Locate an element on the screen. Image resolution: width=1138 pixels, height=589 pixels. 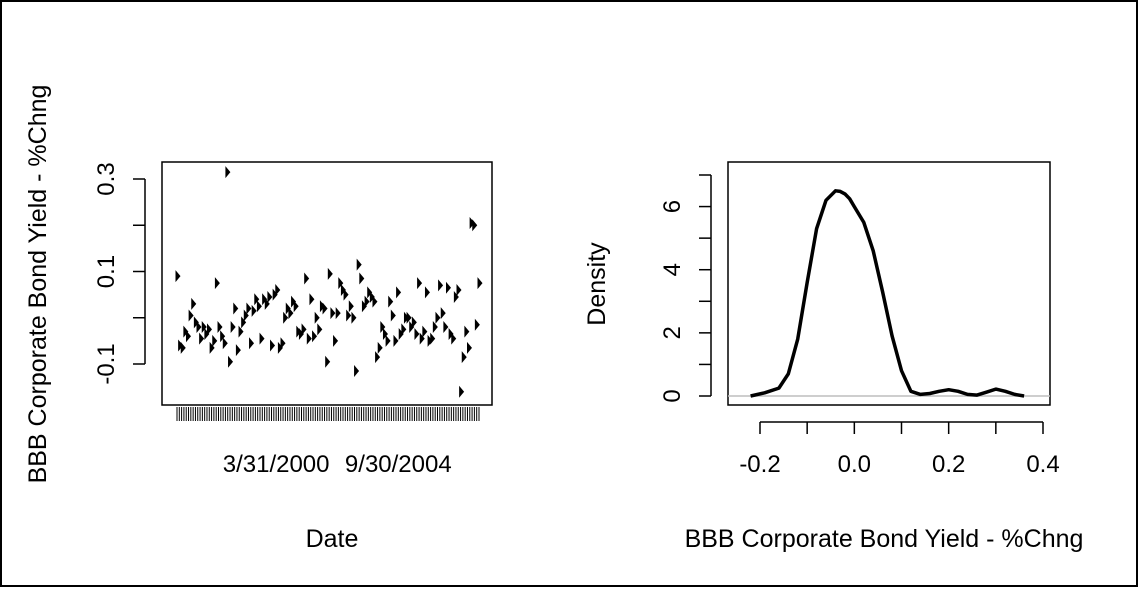
density-x-tick-label: 0.2 is located at coordinates (948, 464).